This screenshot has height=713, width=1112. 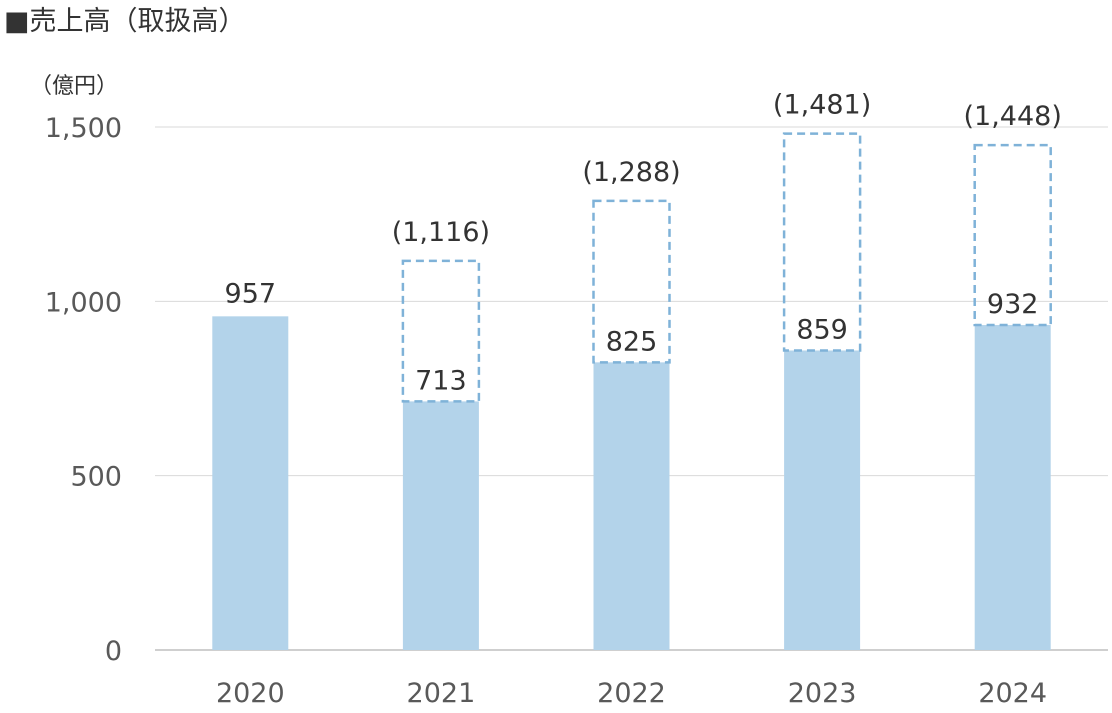 I want to click on value-label: 957, so click(x=251, y=293).